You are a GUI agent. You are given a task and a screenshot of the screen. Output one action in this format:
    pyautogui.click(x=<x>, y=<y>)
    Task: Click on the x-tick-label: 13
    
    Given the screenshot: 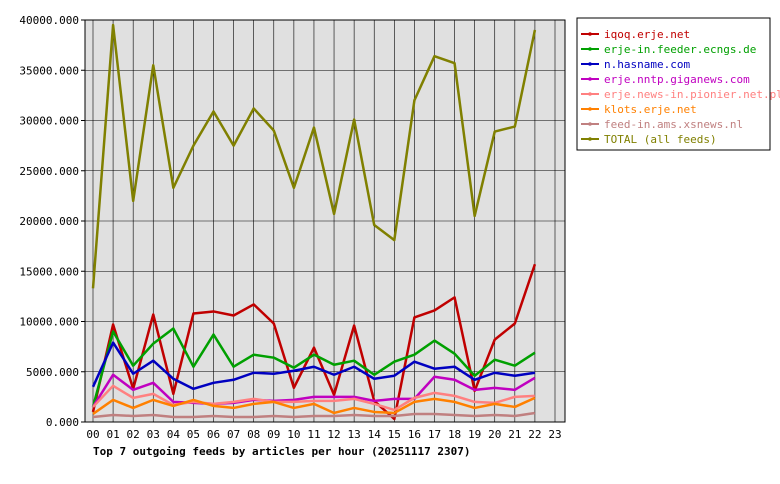 What is the action you would take?
    pyautogui.click(x=354, y=434)
    